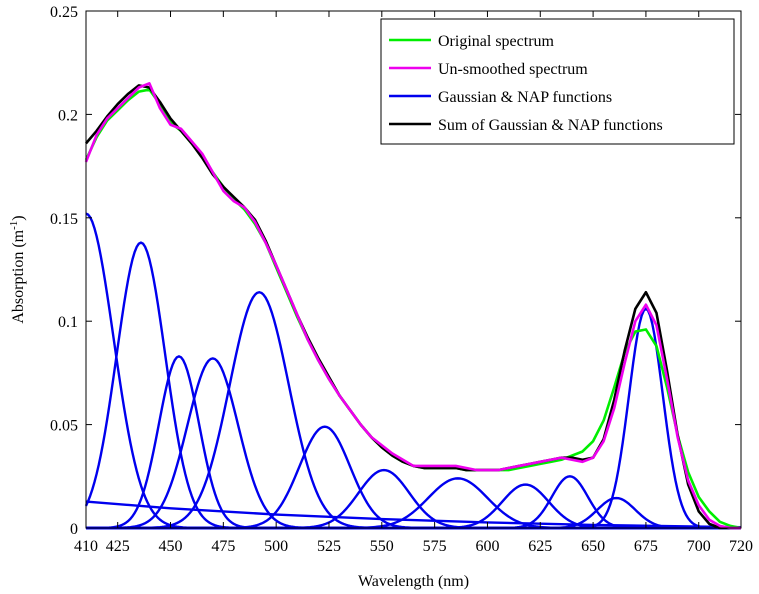 The width and height of the screenshot is (759, 594). What do you see at coordinates (74, 529) in the screenshot?
I see `y-tick-label: 0` at bounding box center [74, 529].